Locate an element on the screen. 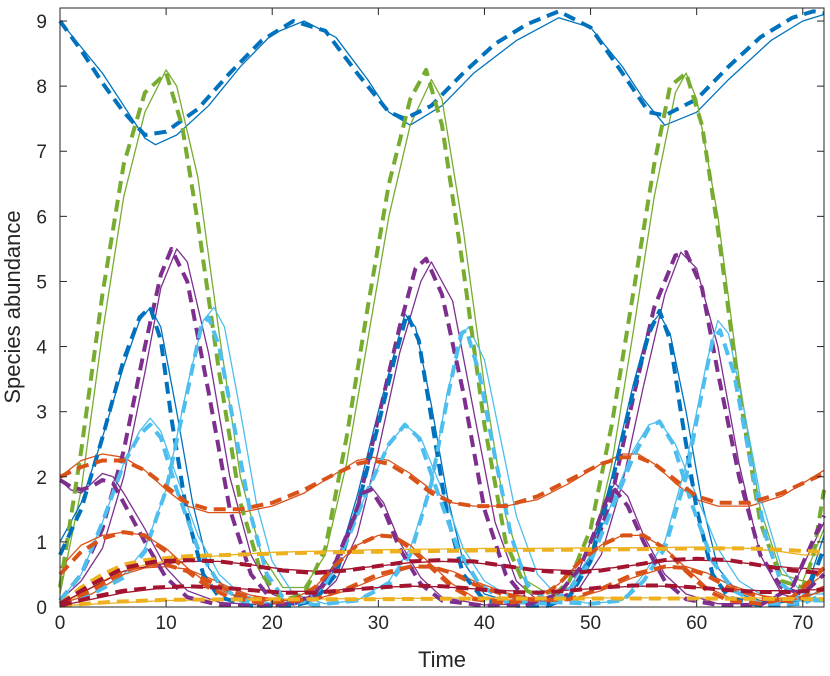 The width and height of the screenshot is (830, 676). y-tick-label-3: 3 is located at coordinates (41, 413).